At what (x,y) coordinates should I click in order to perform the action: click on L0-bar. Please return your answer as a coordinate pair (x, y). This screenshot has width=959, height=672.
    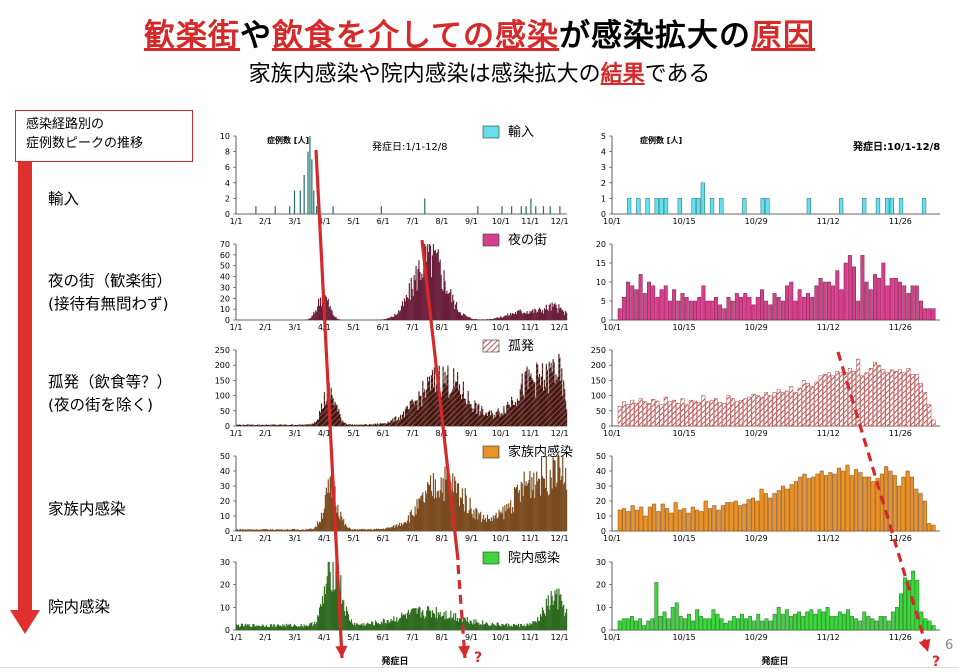
    Looking at the image, I should click on (275, 210).